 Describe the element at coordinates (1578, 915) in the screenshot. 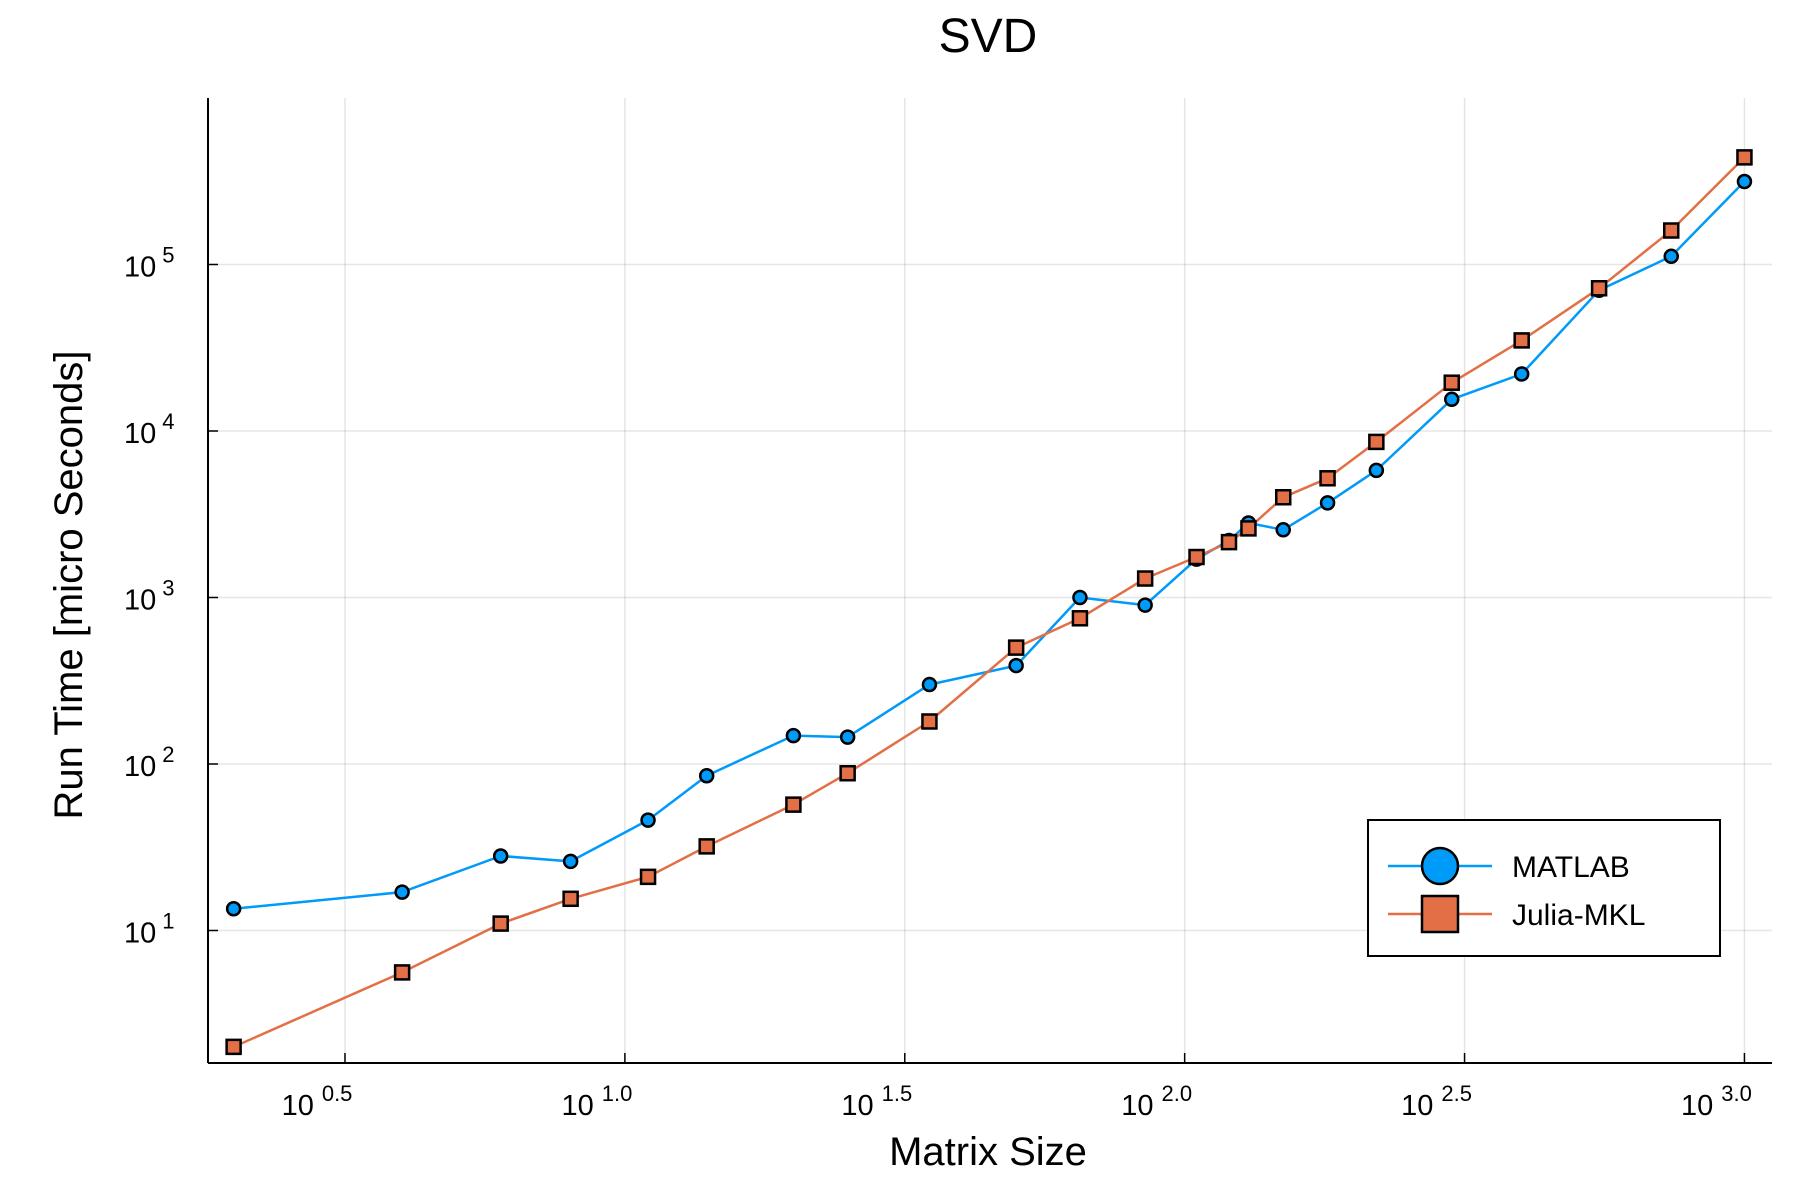

I see `legend-label: Julia-MKL` at that location.